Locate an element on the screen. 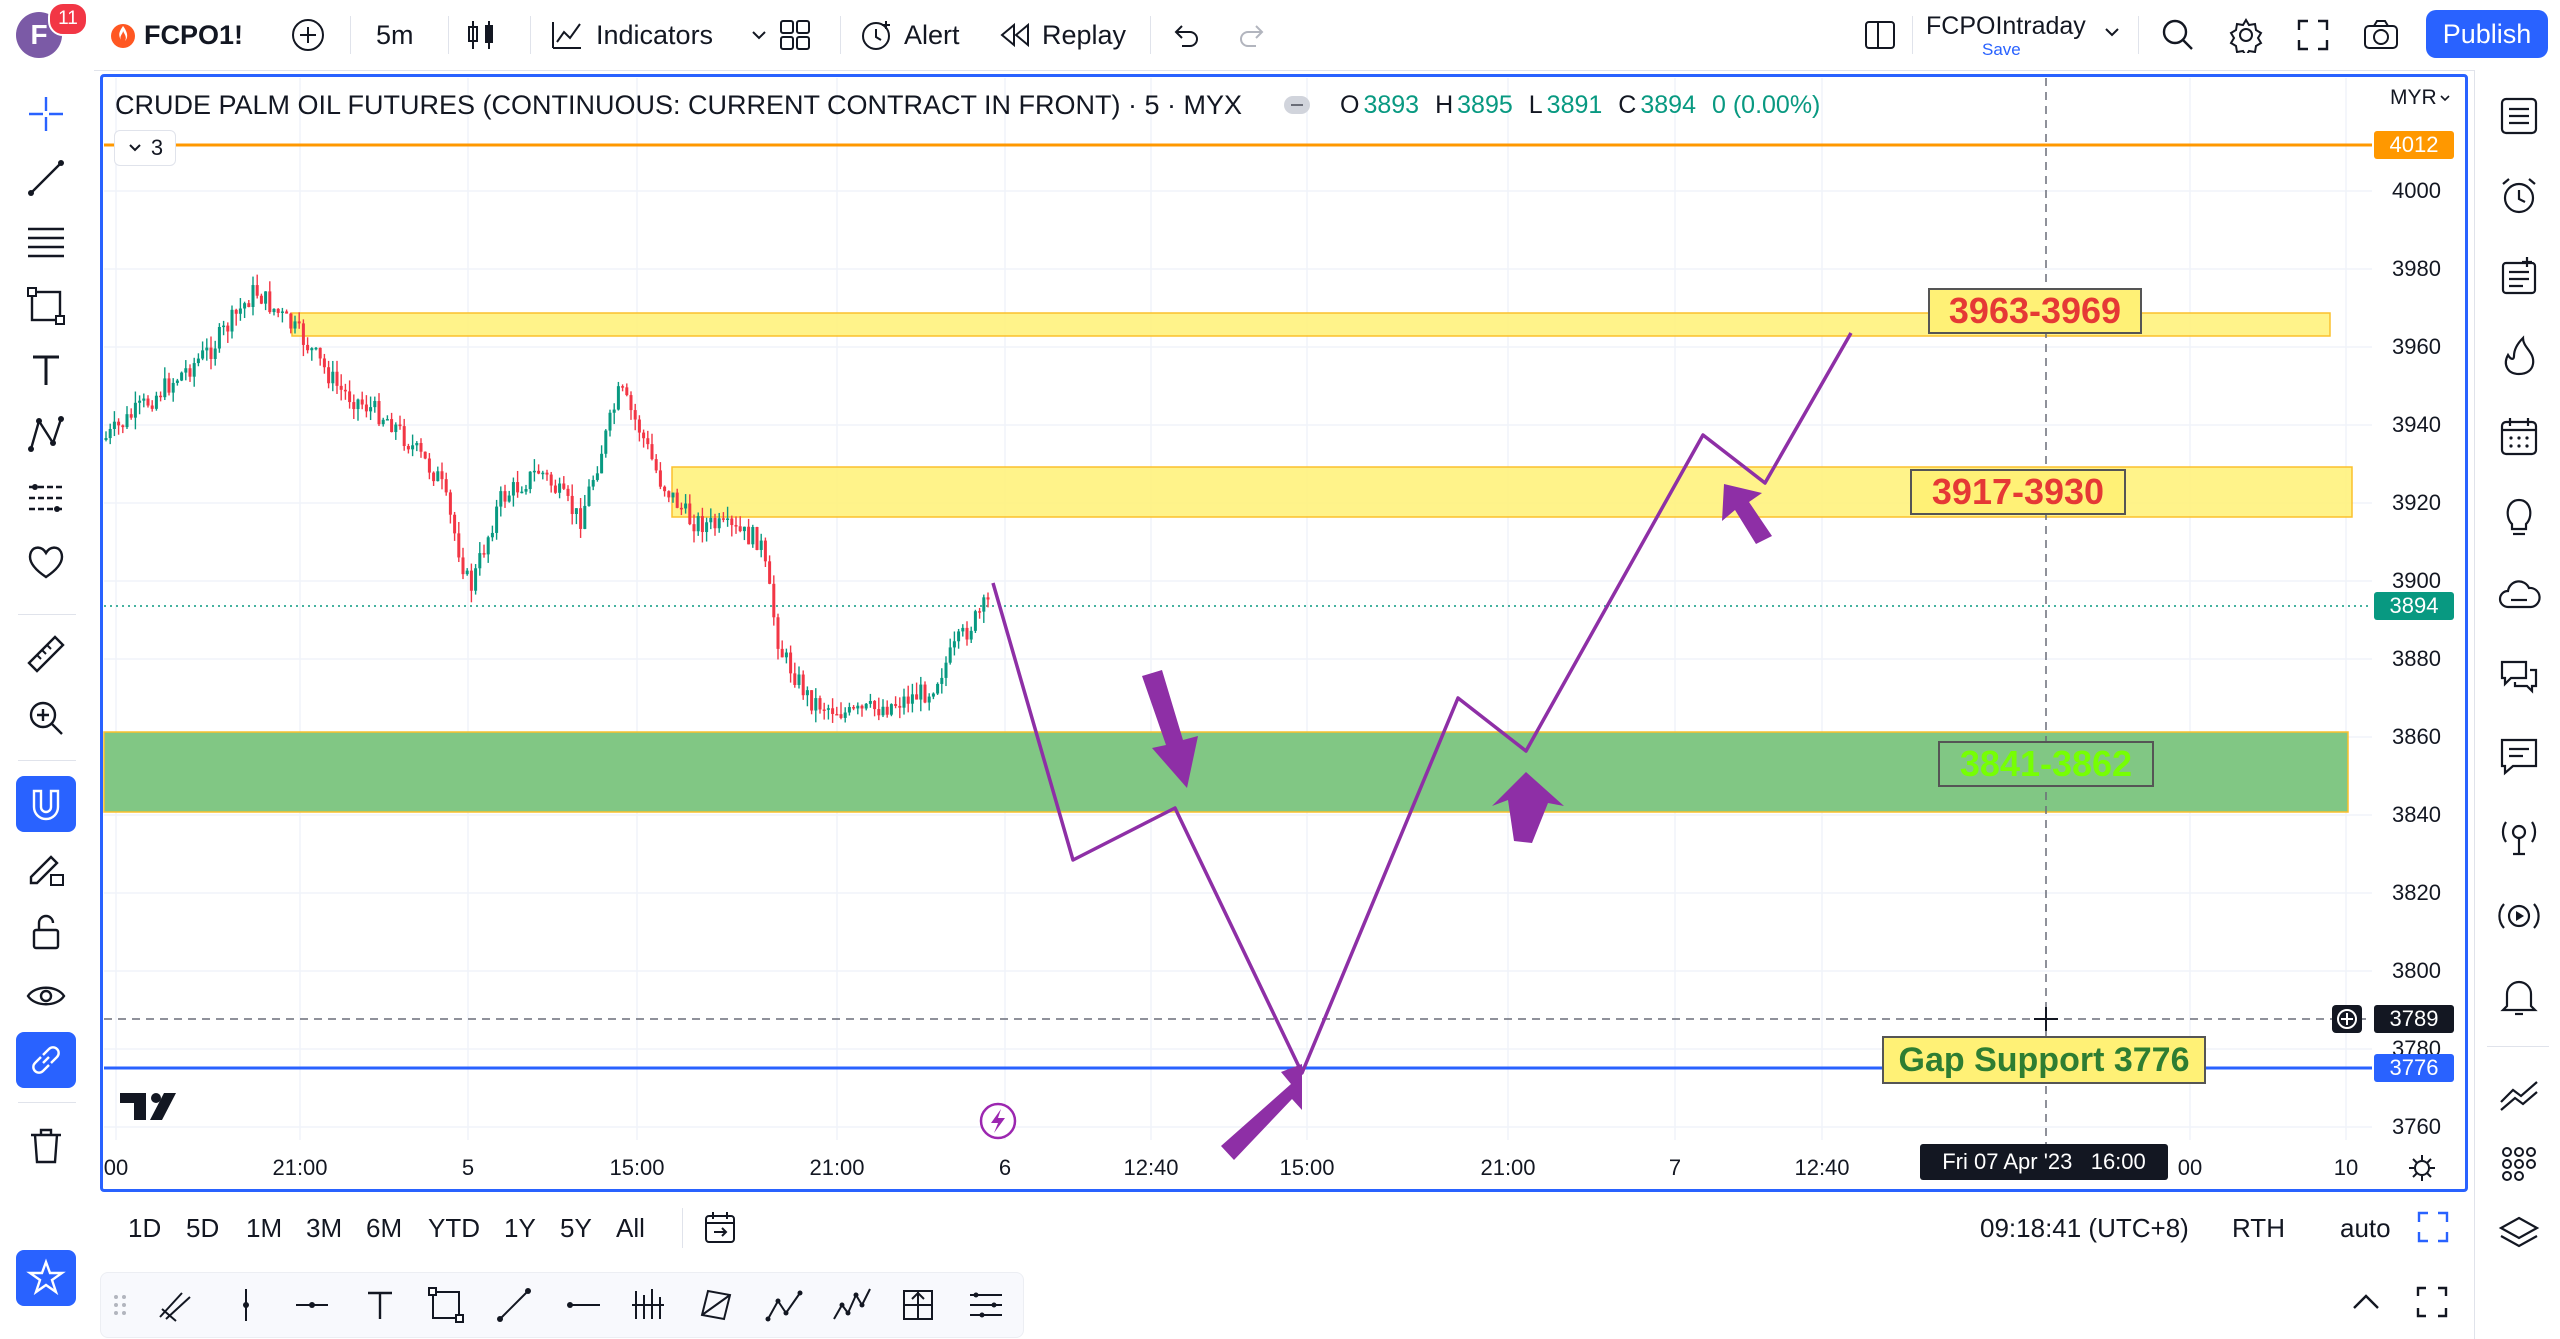 The image size is (2560, 1339). abcd-pattern-button is located at coordinates (784, 1305).